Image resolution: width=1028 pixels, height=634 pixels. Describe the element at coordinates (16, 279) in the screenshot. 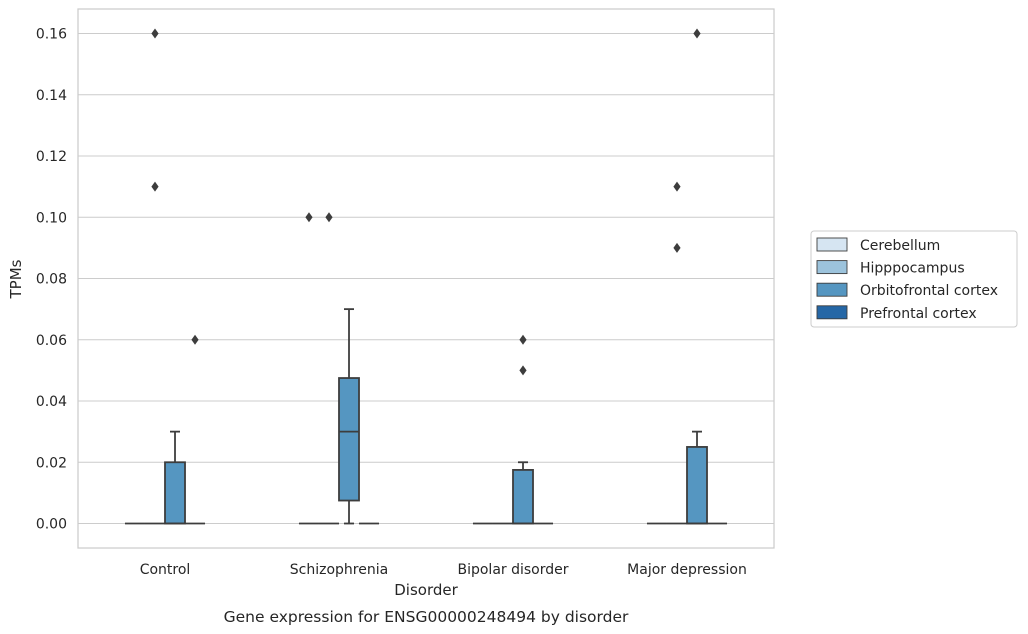

I see `y-axis-title: TPMs` at that location.